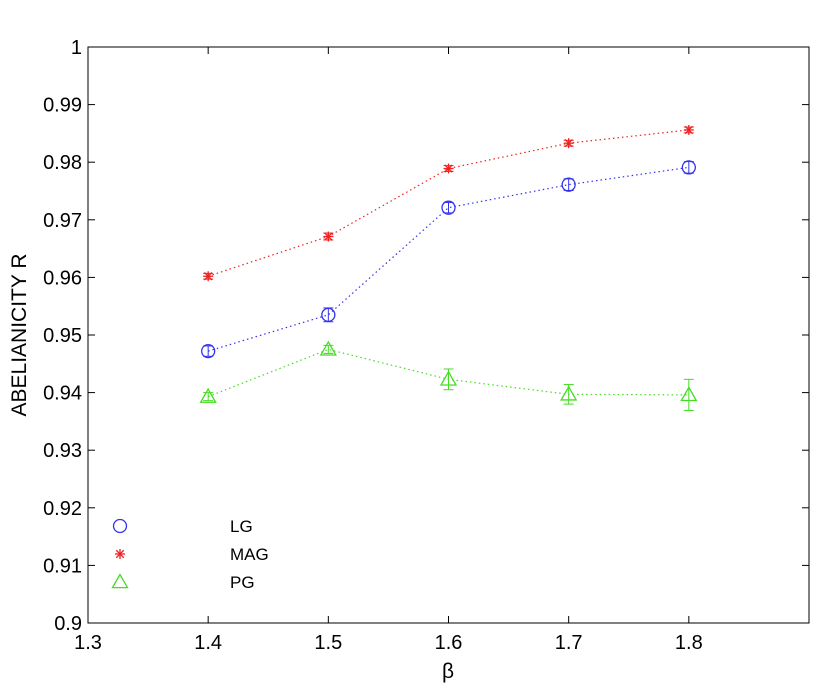 The height and width of the screenshot is (688, 817). I want to click on legend-label-pg: PG, so click(242, 582).